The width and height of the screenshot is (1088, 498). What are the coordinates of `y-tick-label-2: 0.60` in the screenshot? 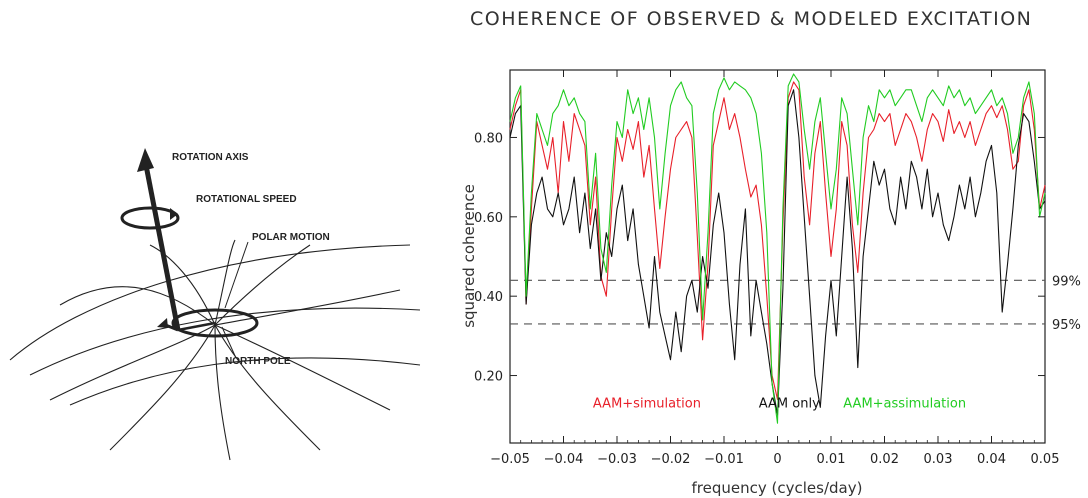 It's located at (488, 218).